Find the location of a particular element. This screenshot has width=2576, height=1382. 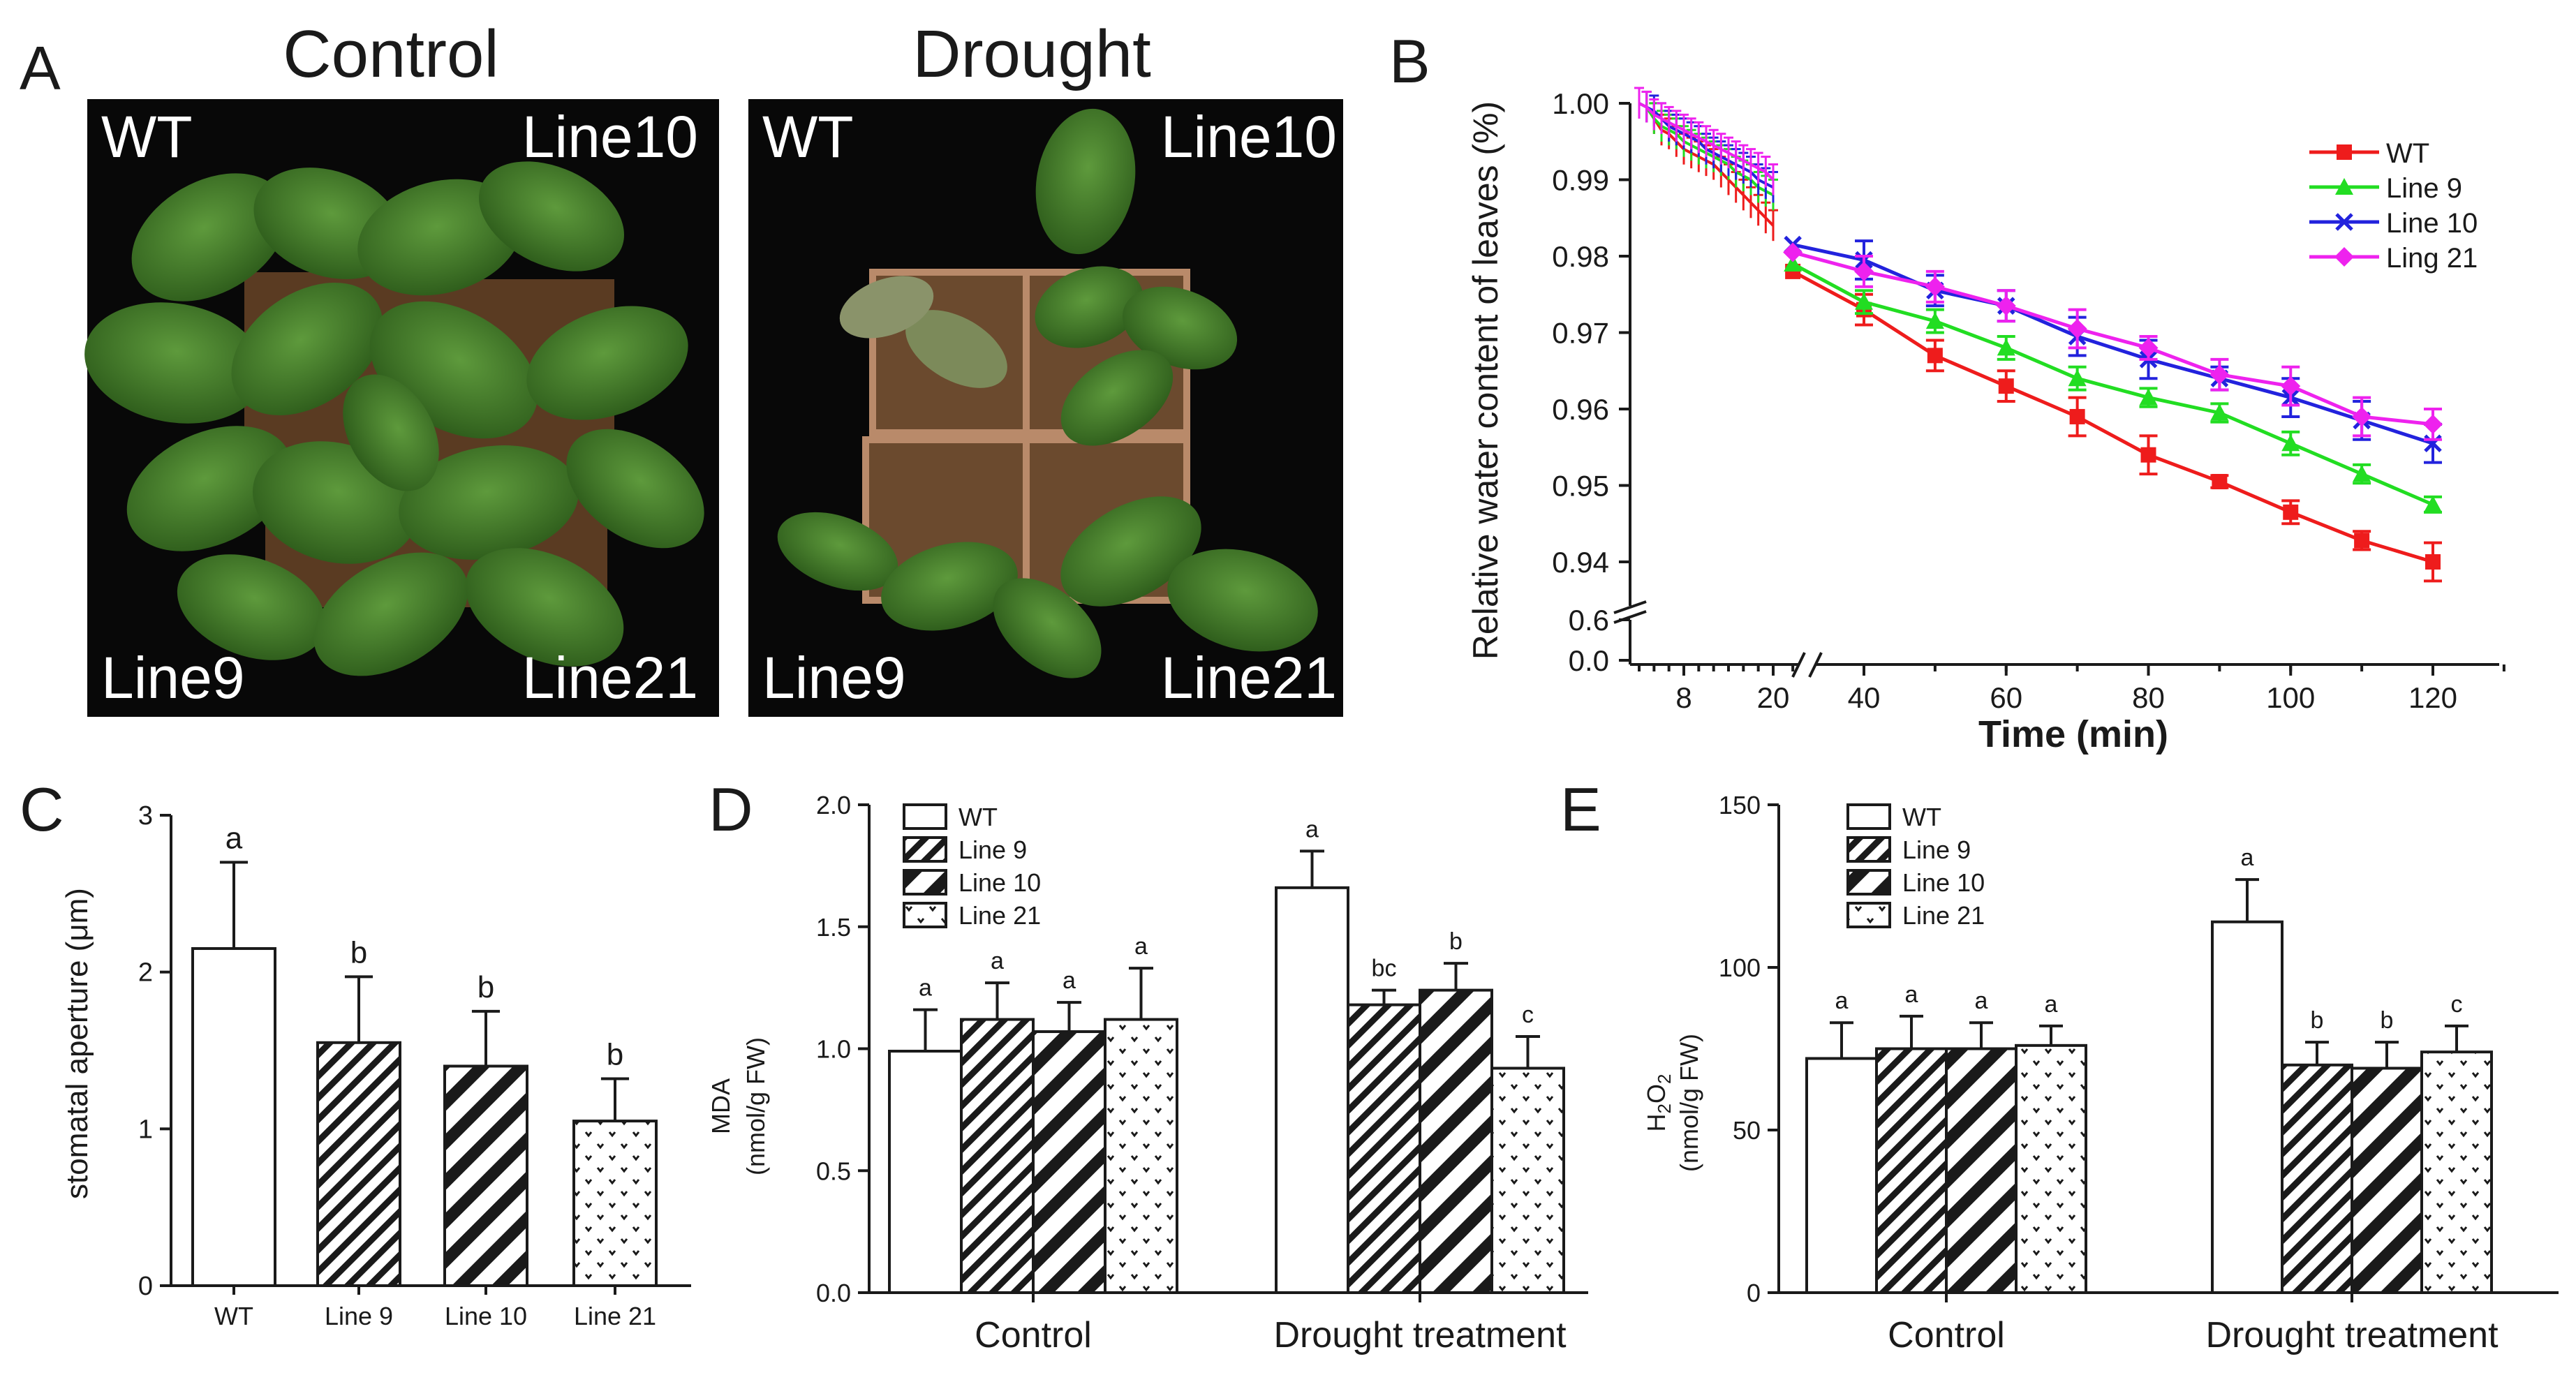

drought-plant-image is located at coordinates (1047, 393).